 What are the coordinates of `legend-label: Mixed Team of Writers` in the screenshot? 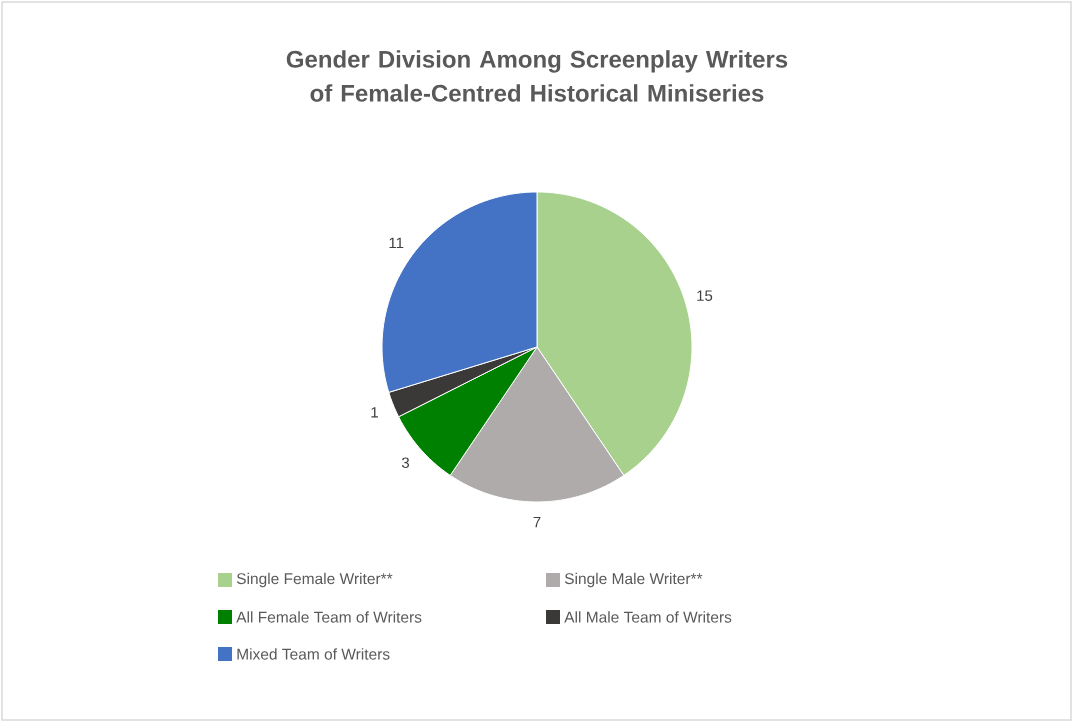 It's located at (313, 654).